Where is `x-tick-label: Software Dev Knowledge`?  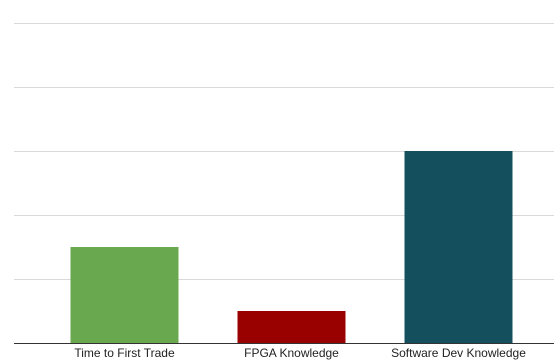
x-tick-label: Software Dev Knowledge is located at coordinates (458, 353).